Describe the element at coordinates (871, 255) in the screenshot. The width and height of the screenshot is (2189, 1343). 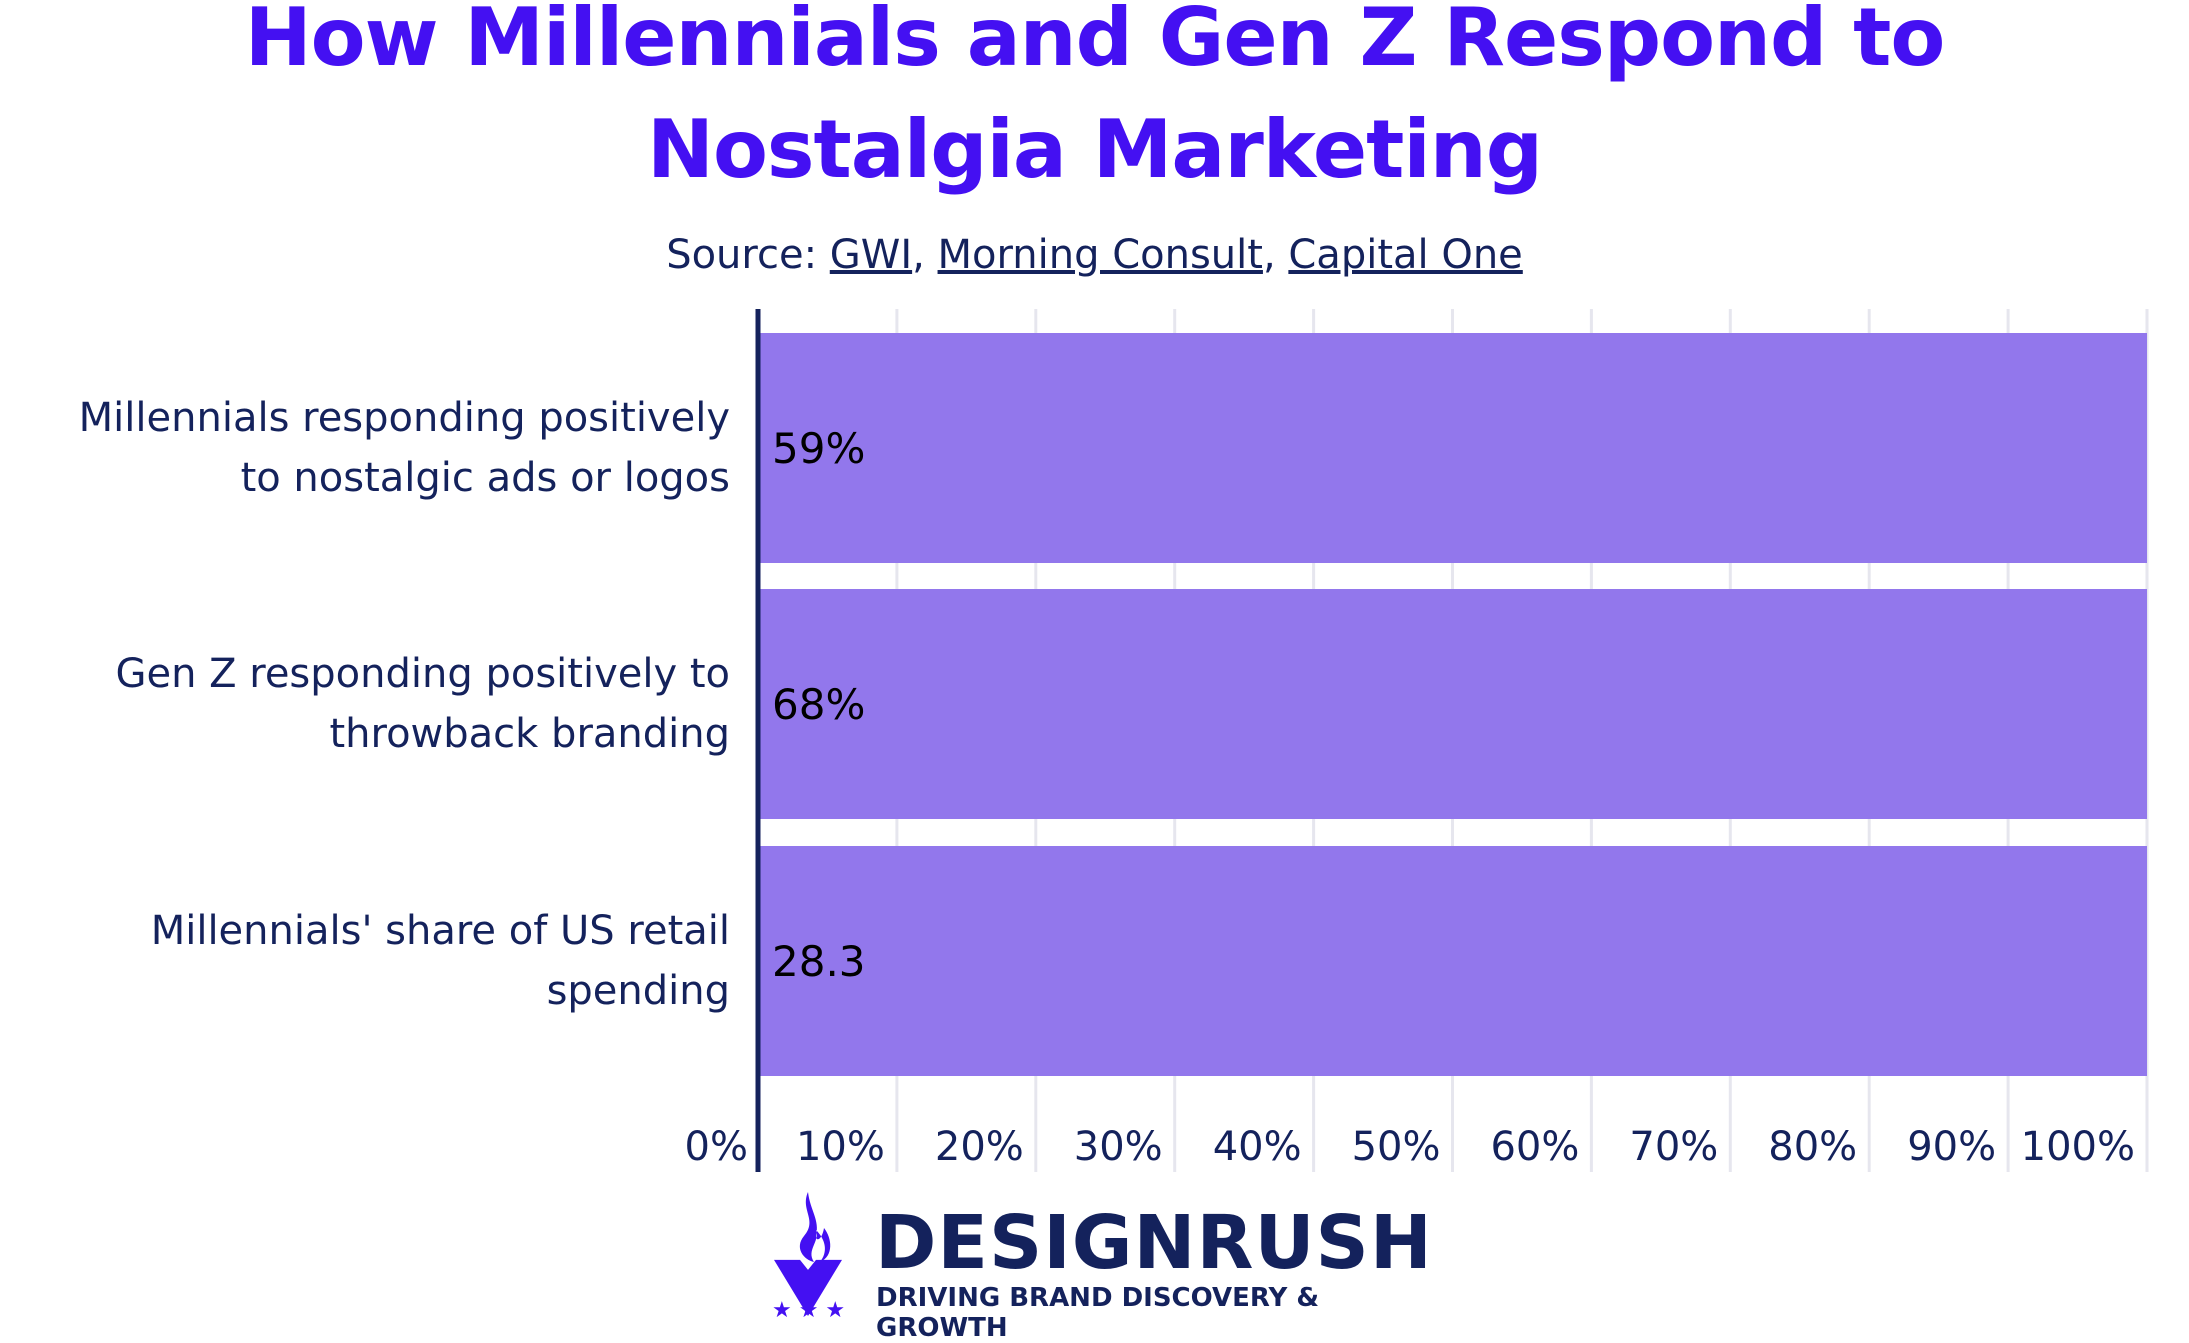
I see `source-link-gwi: GWI` at that location.